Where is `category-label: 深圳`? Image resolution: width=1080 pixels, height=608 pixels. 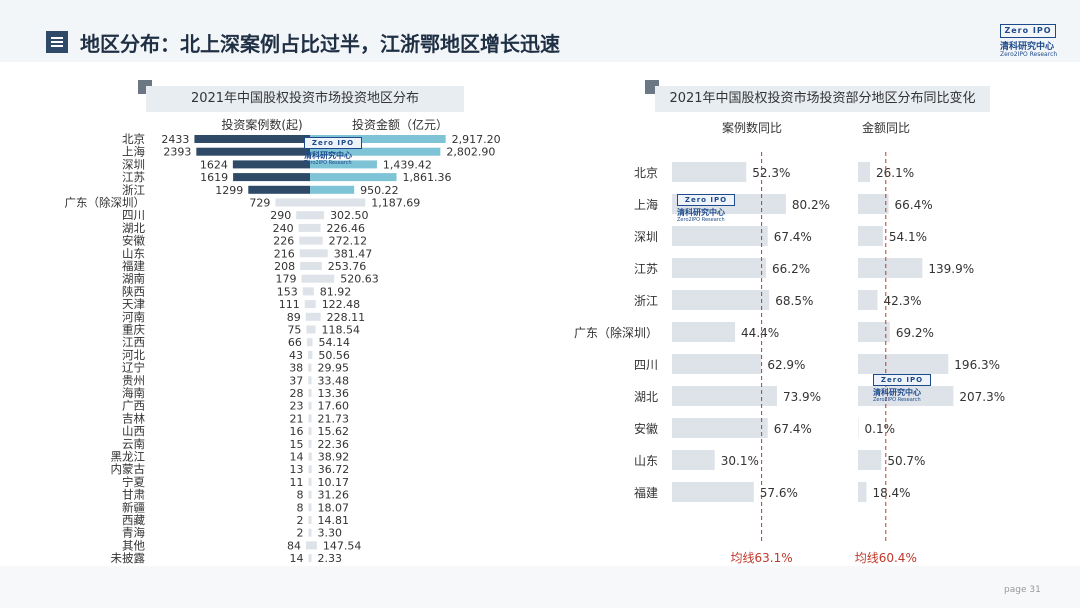 category-label: 深圳 is located at coordinates (133, 164).